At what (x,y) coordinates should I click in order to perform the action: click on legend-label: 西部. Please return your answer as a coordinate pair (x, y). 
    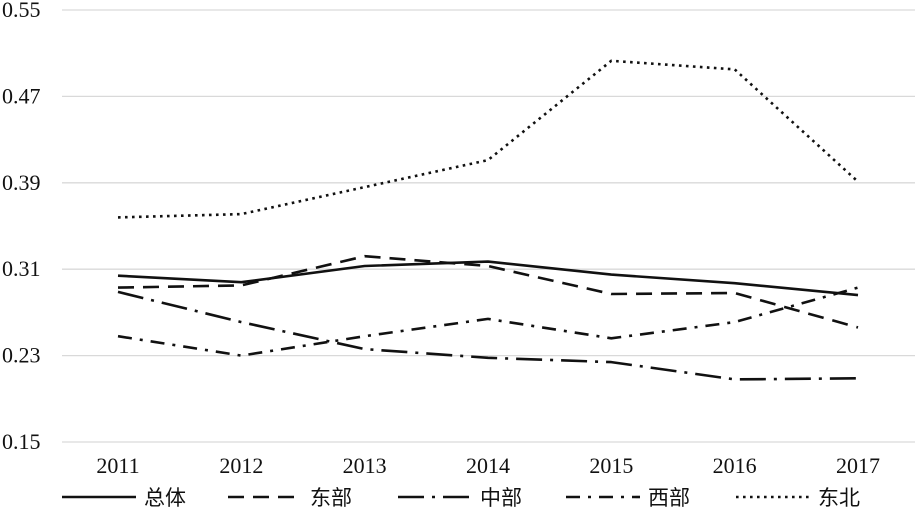
    Looking at the image, I should click on (669, 498).